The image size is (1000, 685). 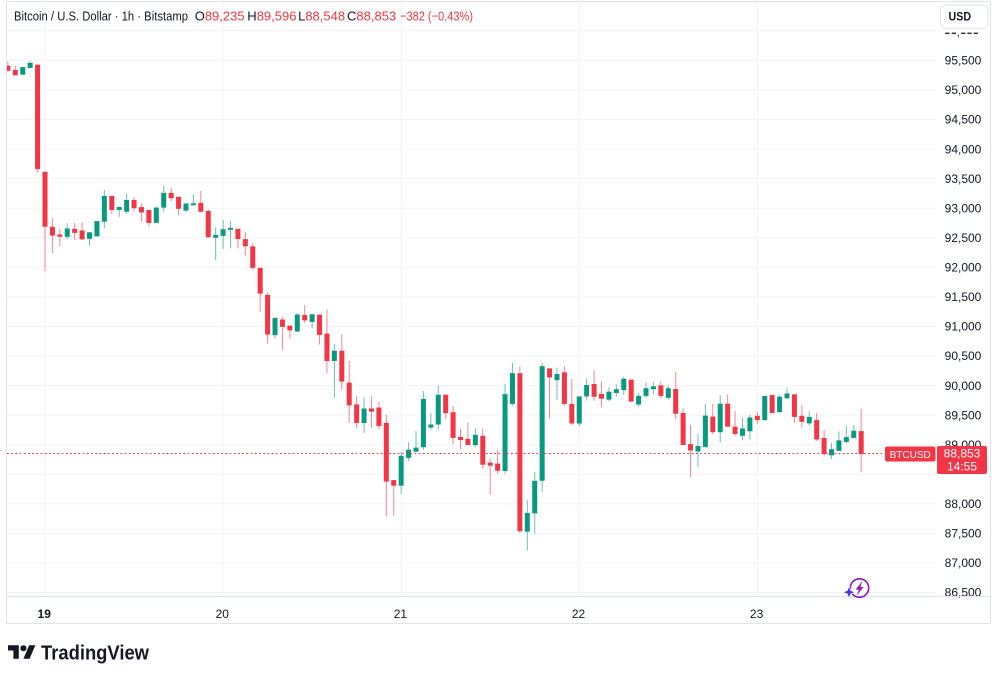 I want to click on svg-text: 90,000, so click(x=963, y=386).